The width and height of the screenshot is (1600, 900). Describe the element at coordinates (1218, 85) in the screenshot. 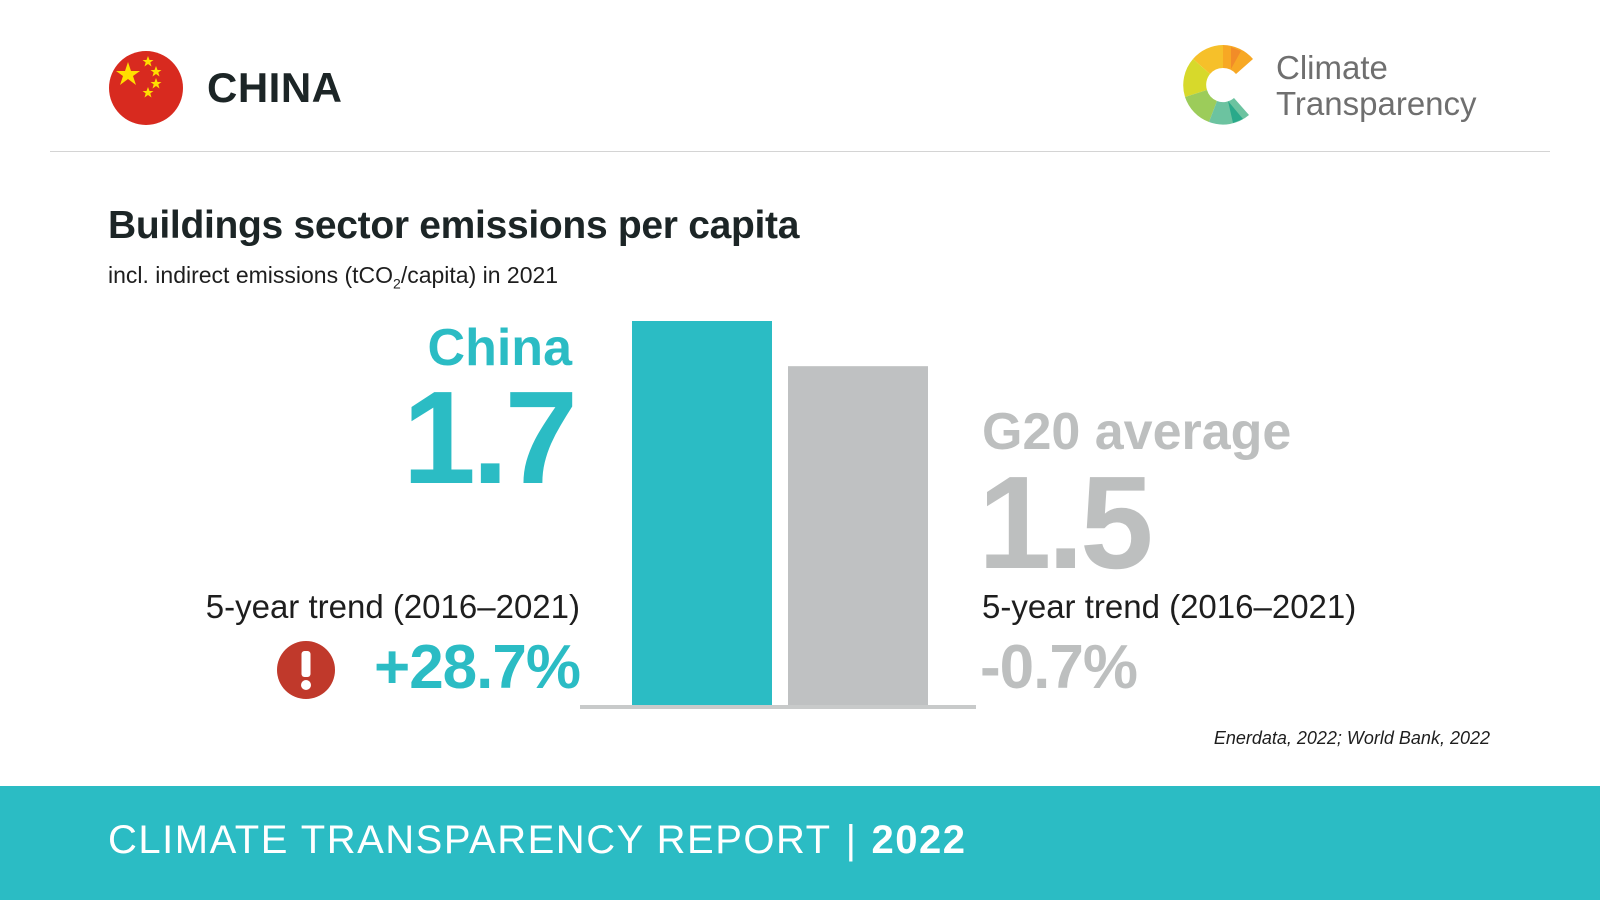

I see `climate-transparency-logo-icon` at that location.